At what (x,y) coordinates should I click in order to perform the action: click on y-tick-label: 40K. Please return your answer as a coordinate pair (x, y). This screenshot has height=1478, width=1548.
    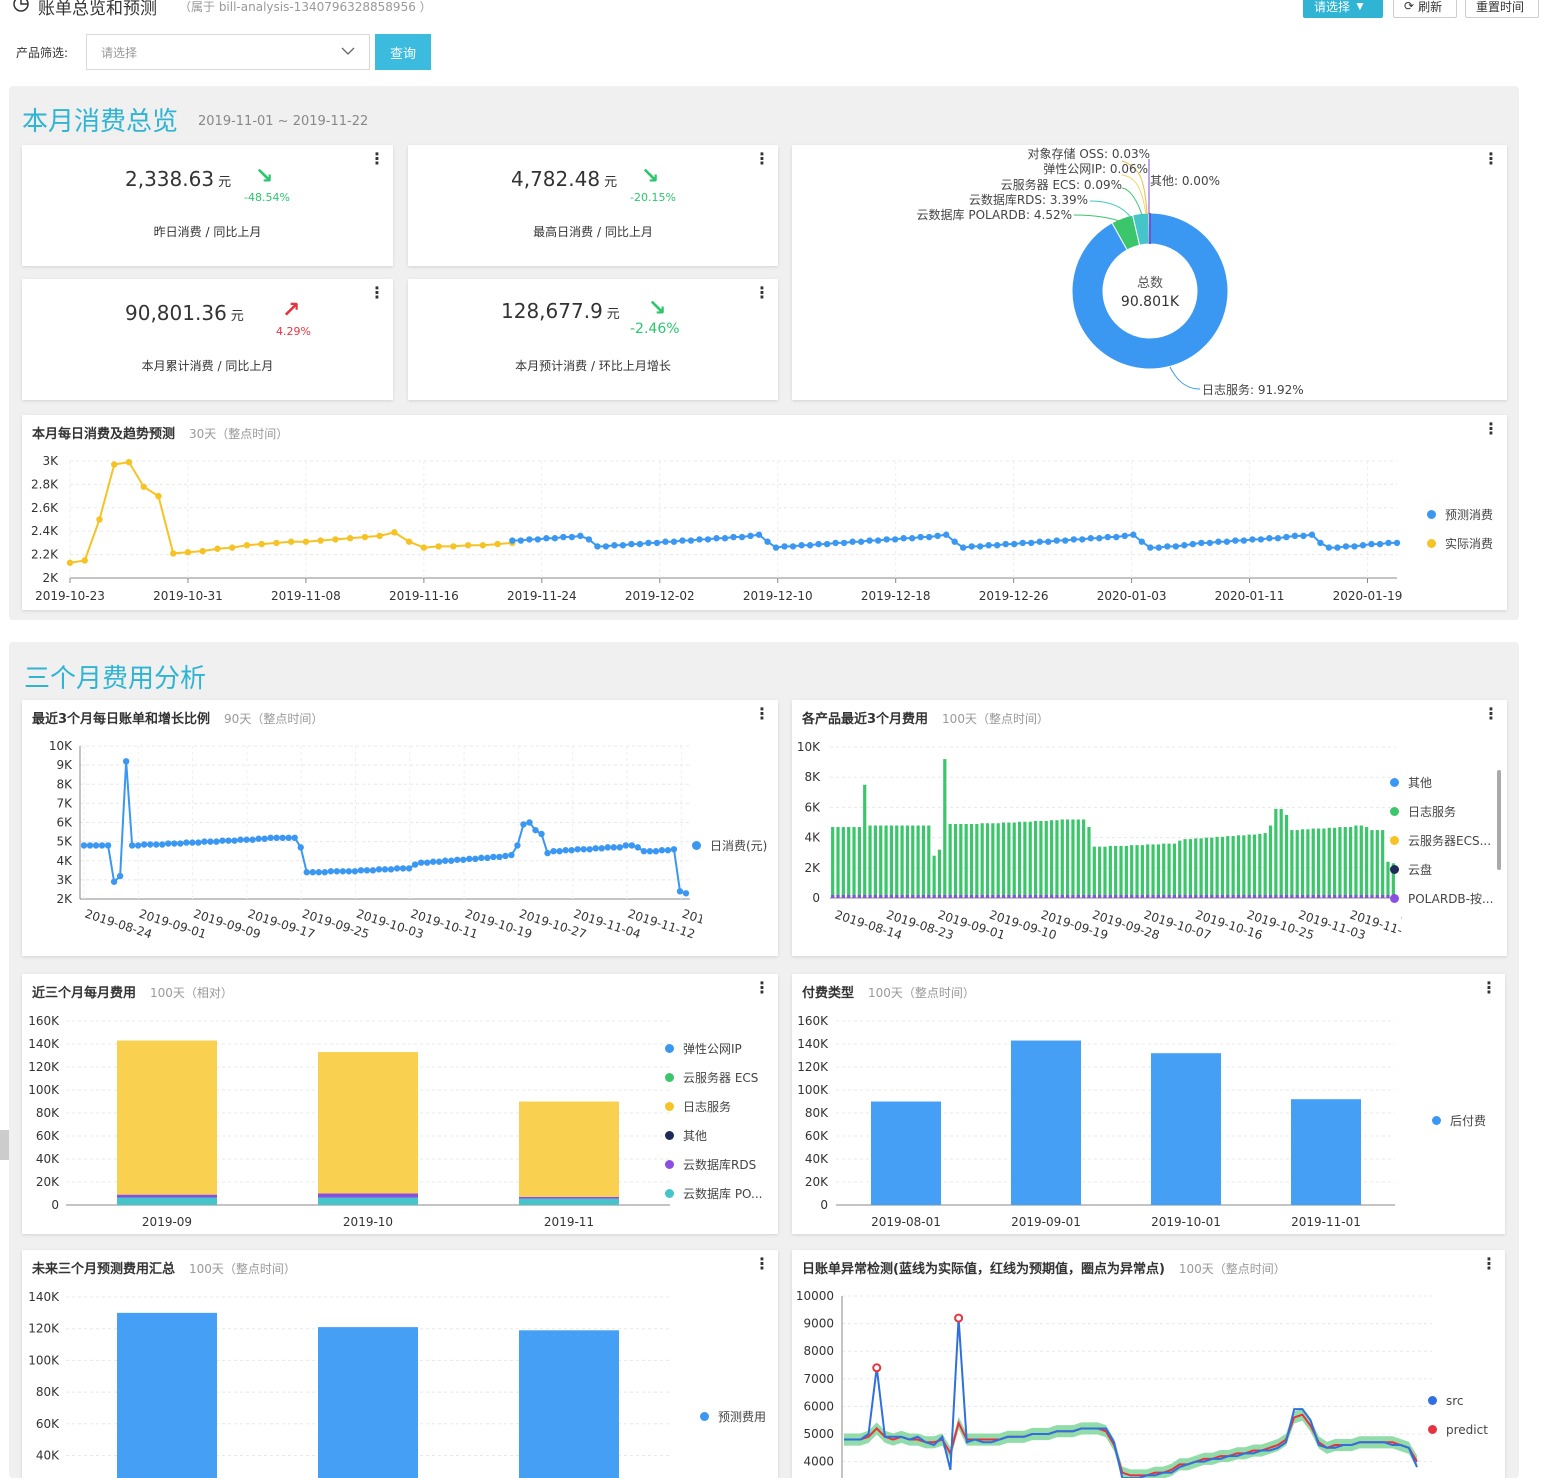
    Looking at the image, I should click on (817, 1159).